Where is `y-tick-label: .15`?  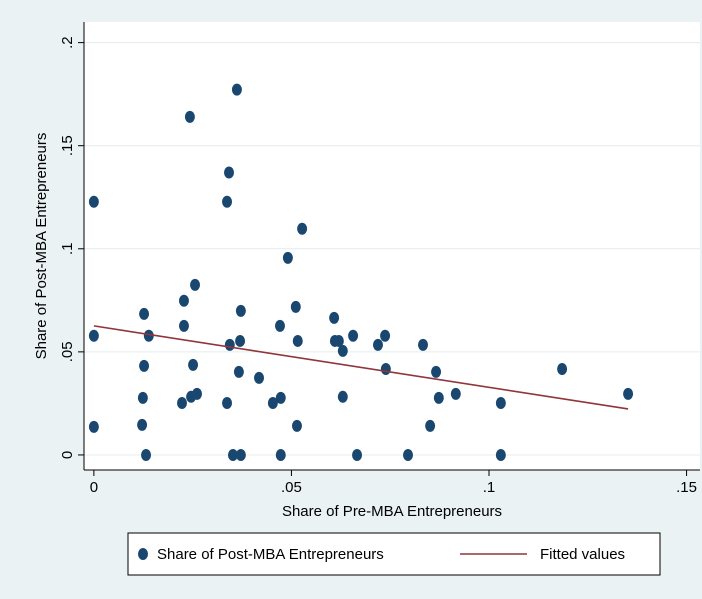 y-tick-label: .15 is located at coordinates (67, 145).